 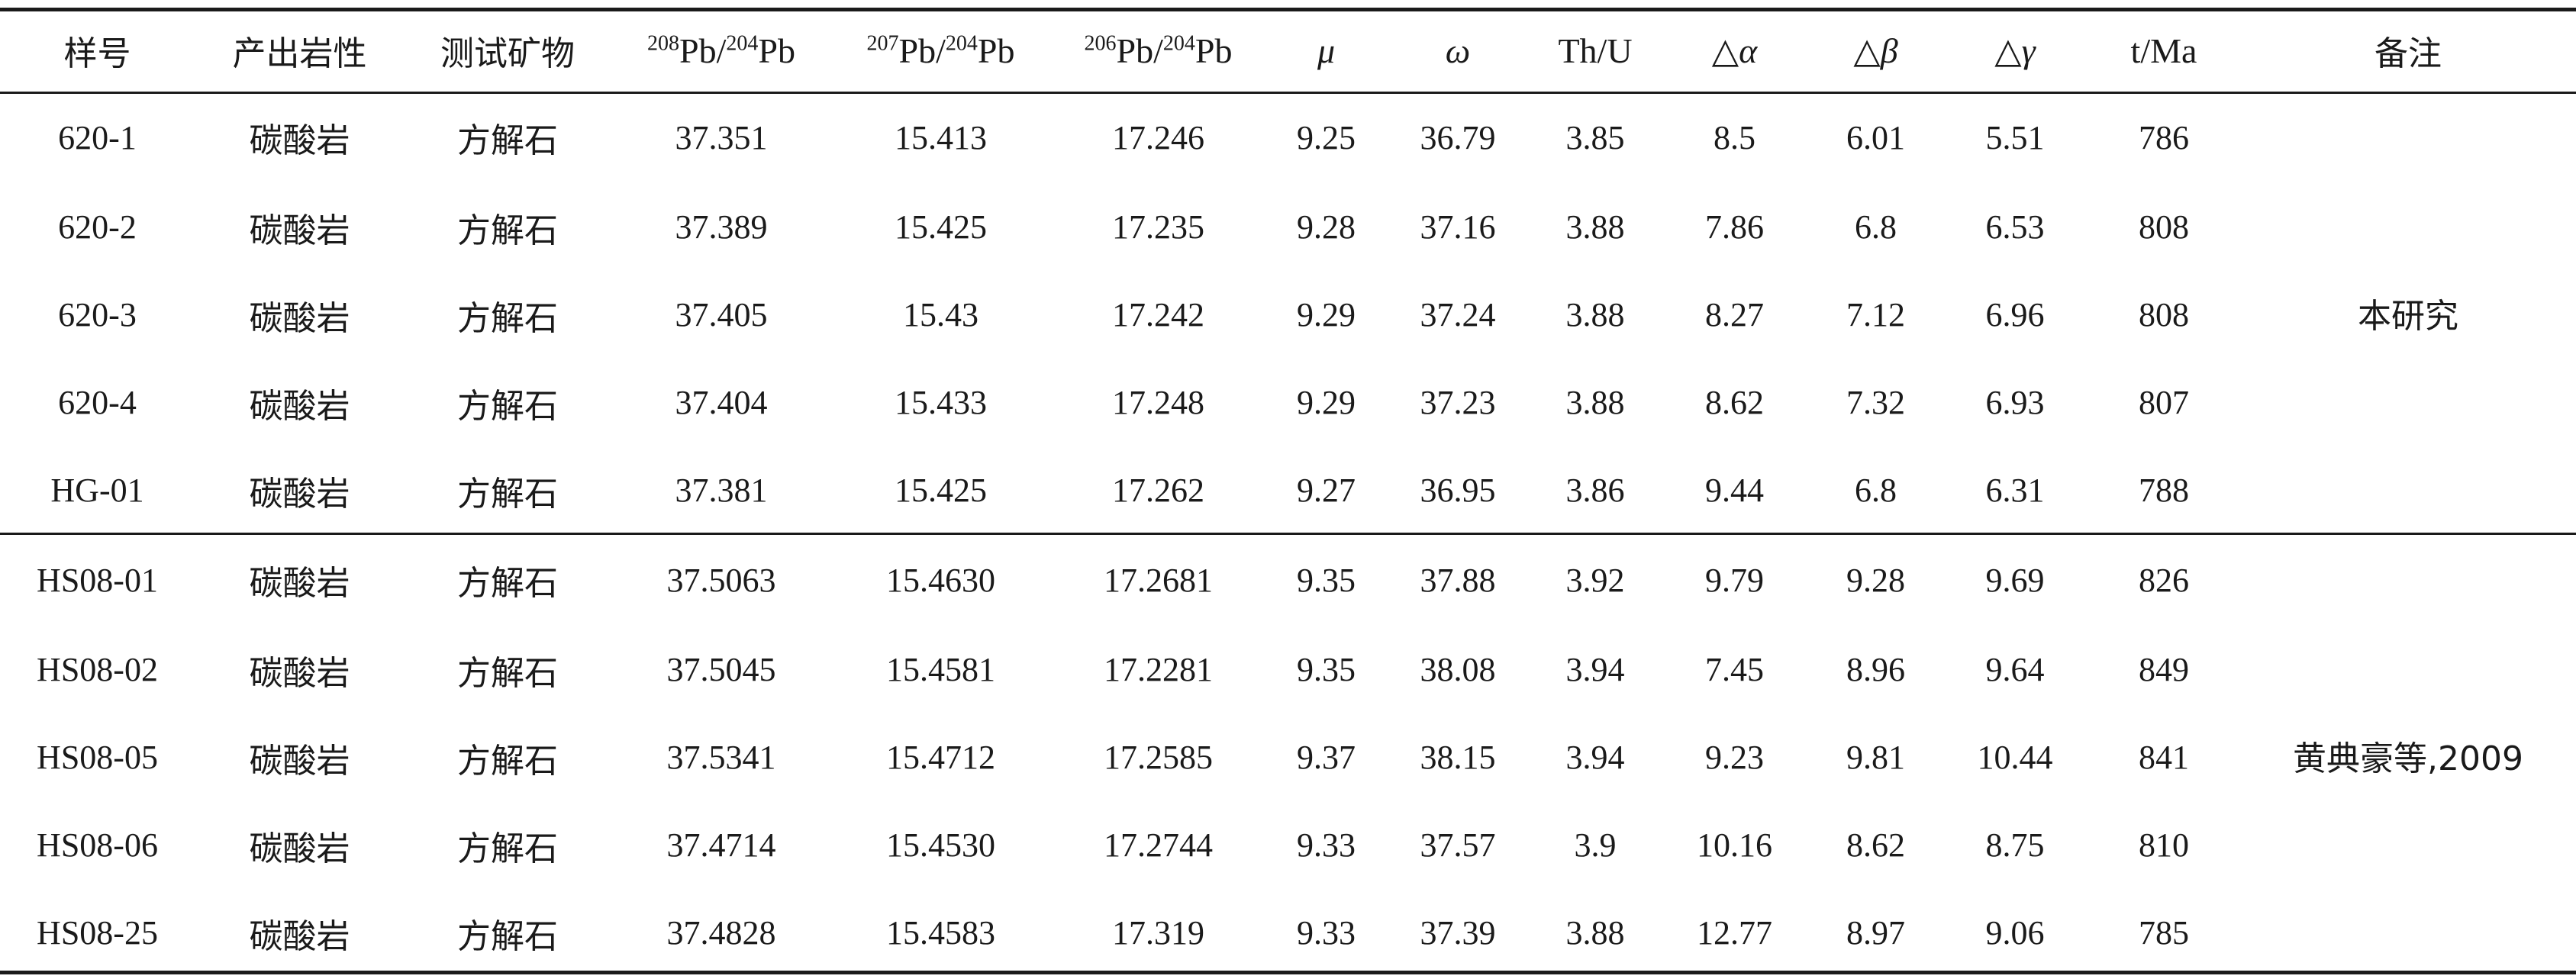 What do you see at coordinates (1876, 933) in the screenshot?
I see `cell-delta-beta: 8.97` at bounding box center [1876, 933].